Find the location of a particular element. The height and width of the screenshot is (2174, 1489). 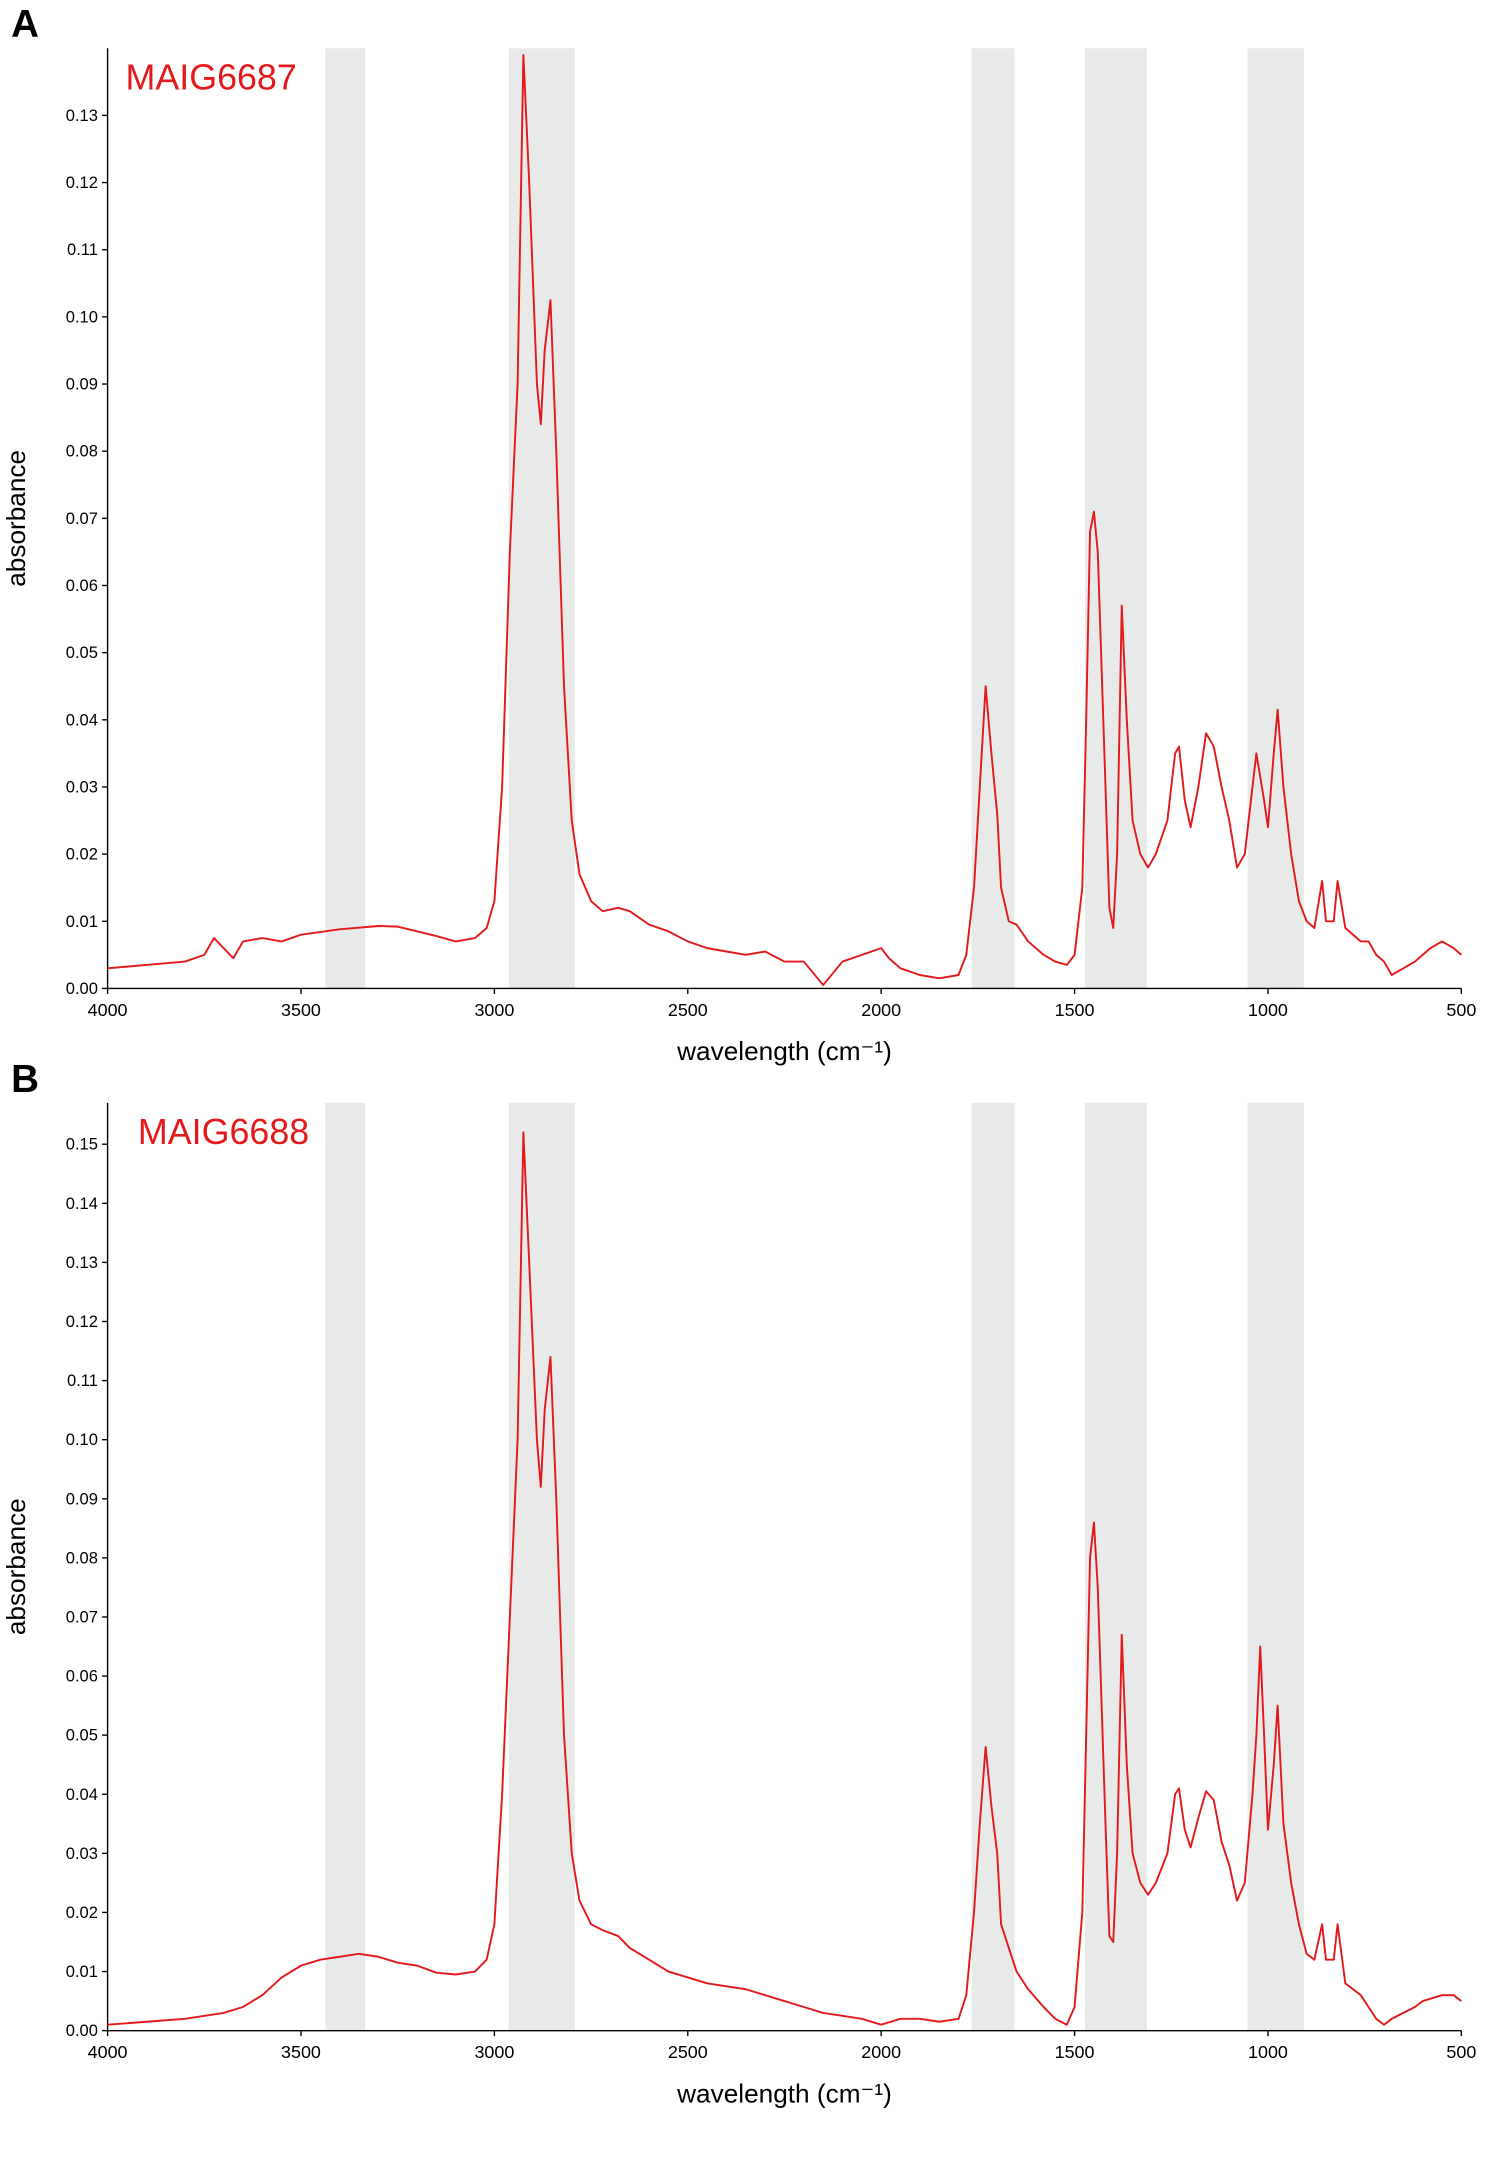

y-tick-label: 0.15 is located at coordinates (82, 1144).